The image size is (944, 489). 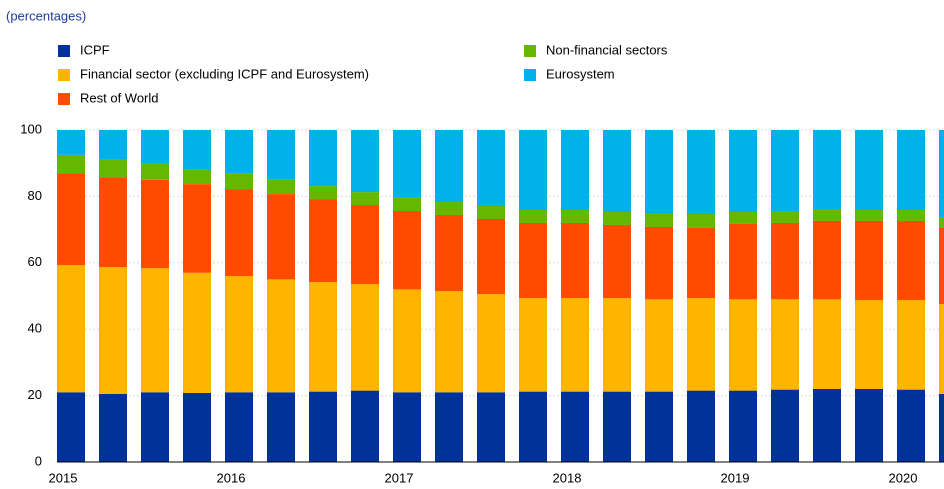 What do you see at coordinates (46, 15) in the screenshot?
I see `chart-subtitle: (percentages)` at bounding box center [46, 15].